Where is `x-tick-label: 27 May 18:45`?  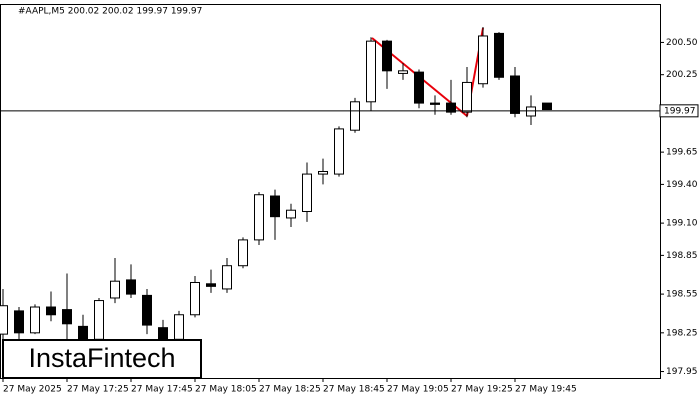
x-tick-label: 27 May 18:45 is located at coordinates (354, 390).